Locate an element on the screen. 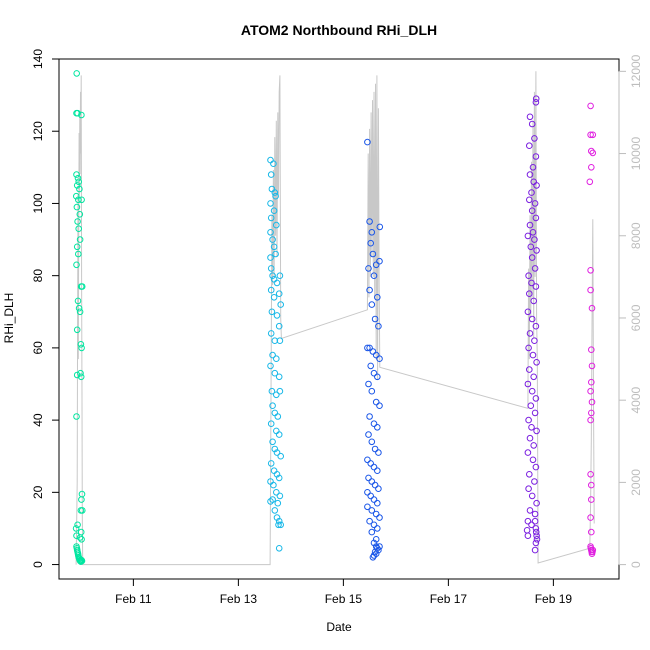 The width and height of the screenshot is (650, 650). y-right-tick-label: 2000 is located at coordinates (636, 482).